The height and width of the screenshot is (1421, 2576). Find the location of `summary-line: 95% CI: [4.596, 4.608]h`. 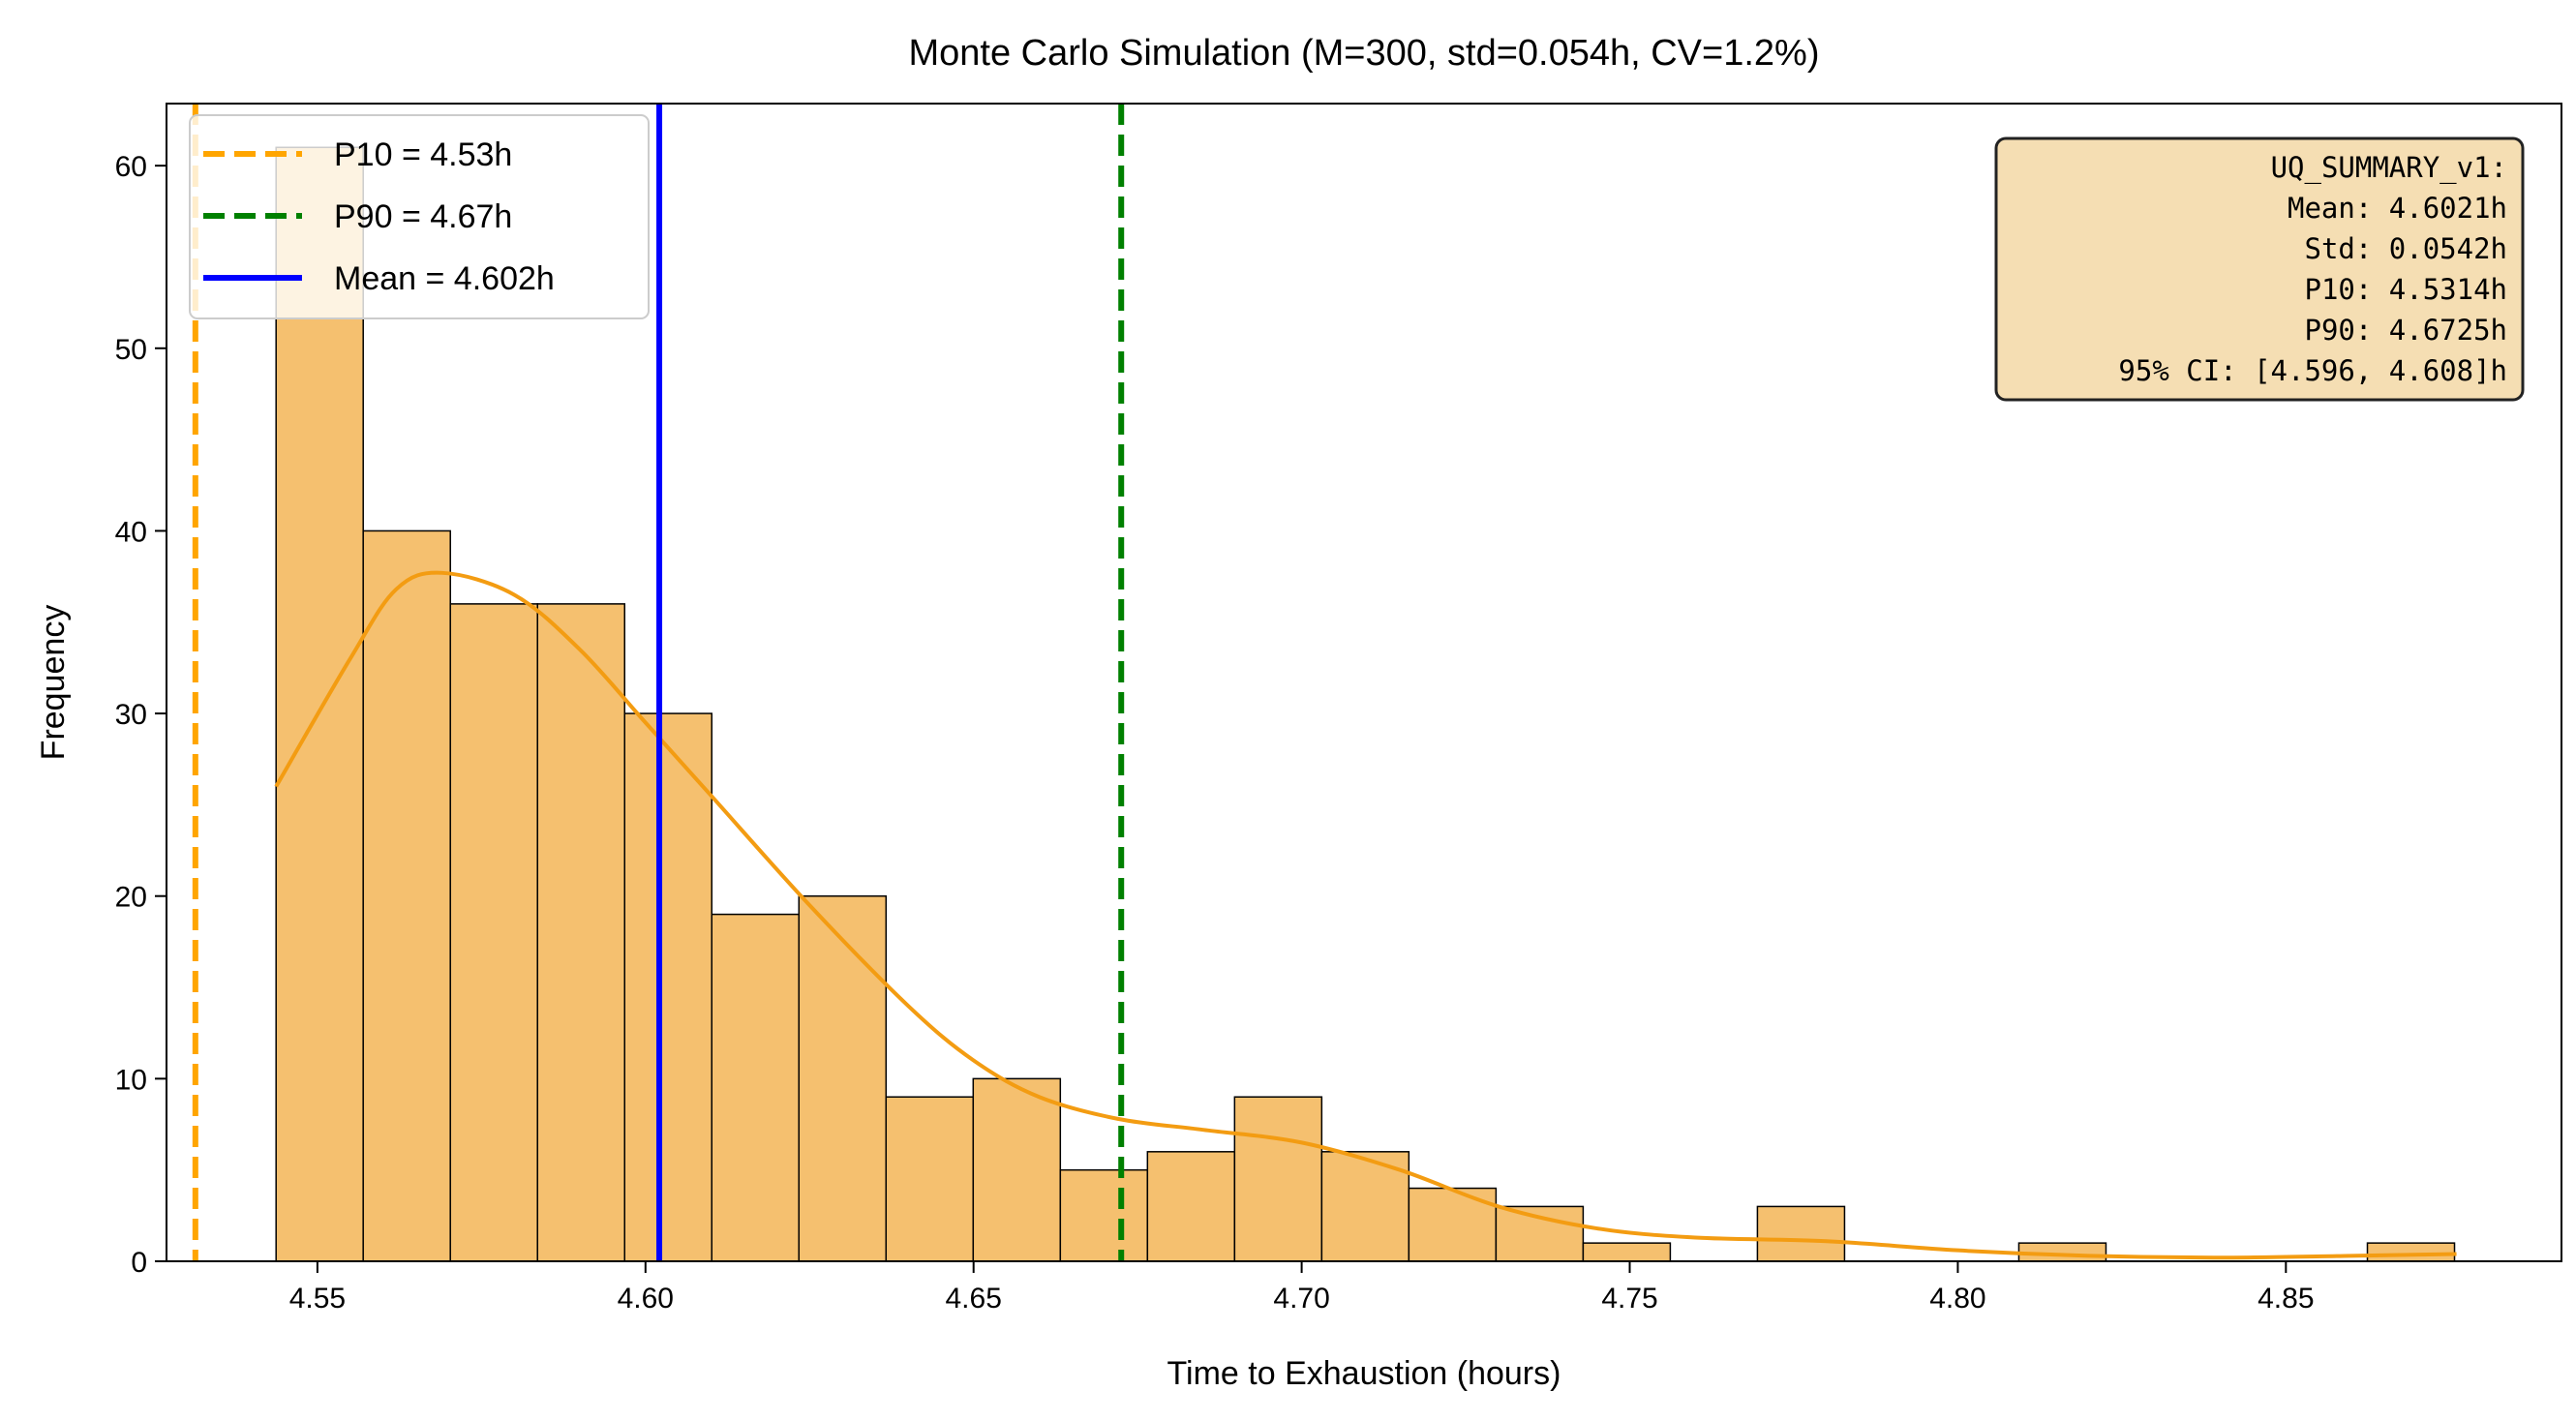

summary-line: 95% CI: [4.596, 4.608]h is located at coordinates (2312, 370).